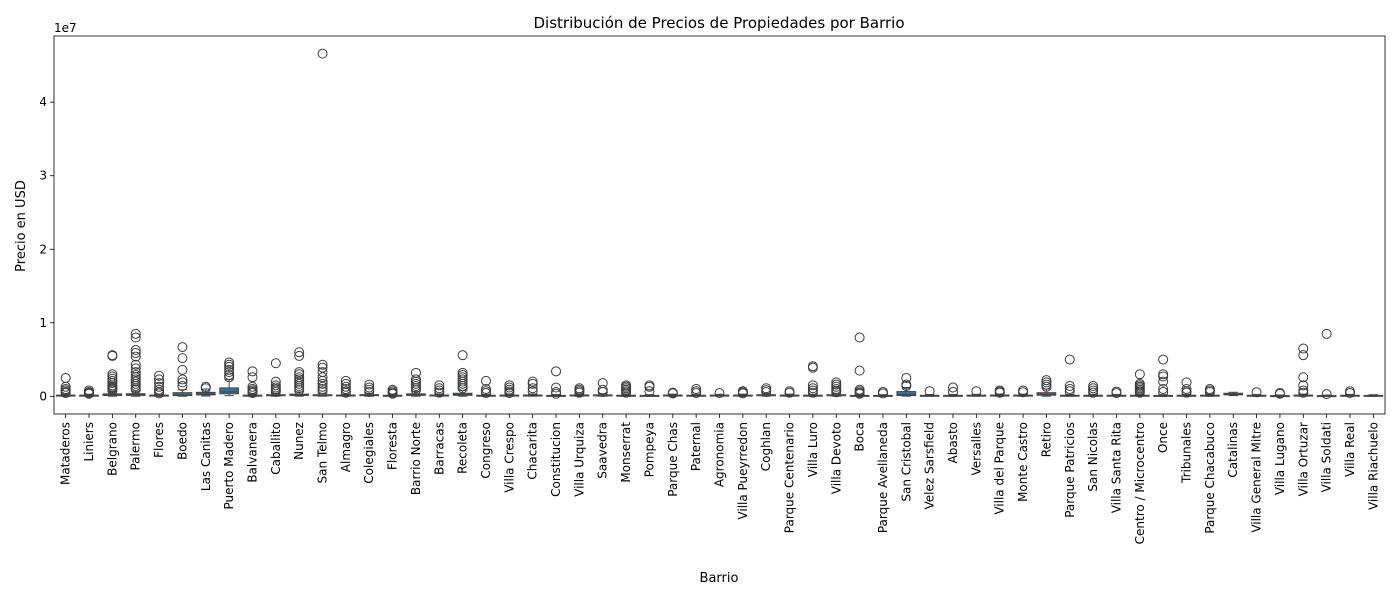 The image size is (1400, 600). Describe the element at coordinates (813, 449) in the screenshot. I see `x-tick-label: Villa Luro` at that location.